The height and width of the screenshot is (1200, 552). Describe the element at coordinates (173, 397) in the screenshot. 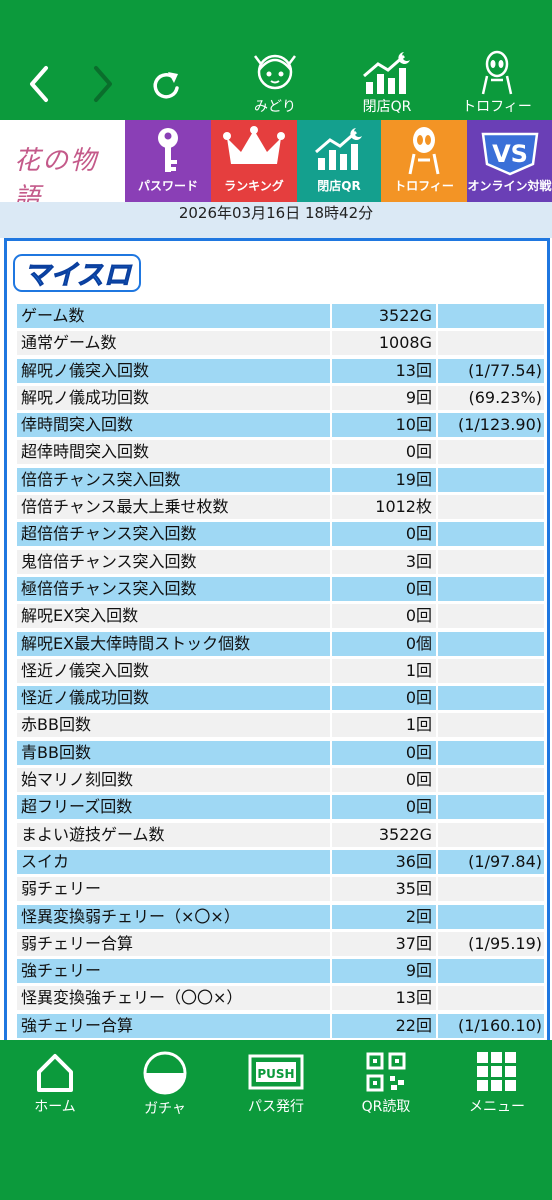

I see `stat-label: 解呪ノ儀成功回数` at that location.